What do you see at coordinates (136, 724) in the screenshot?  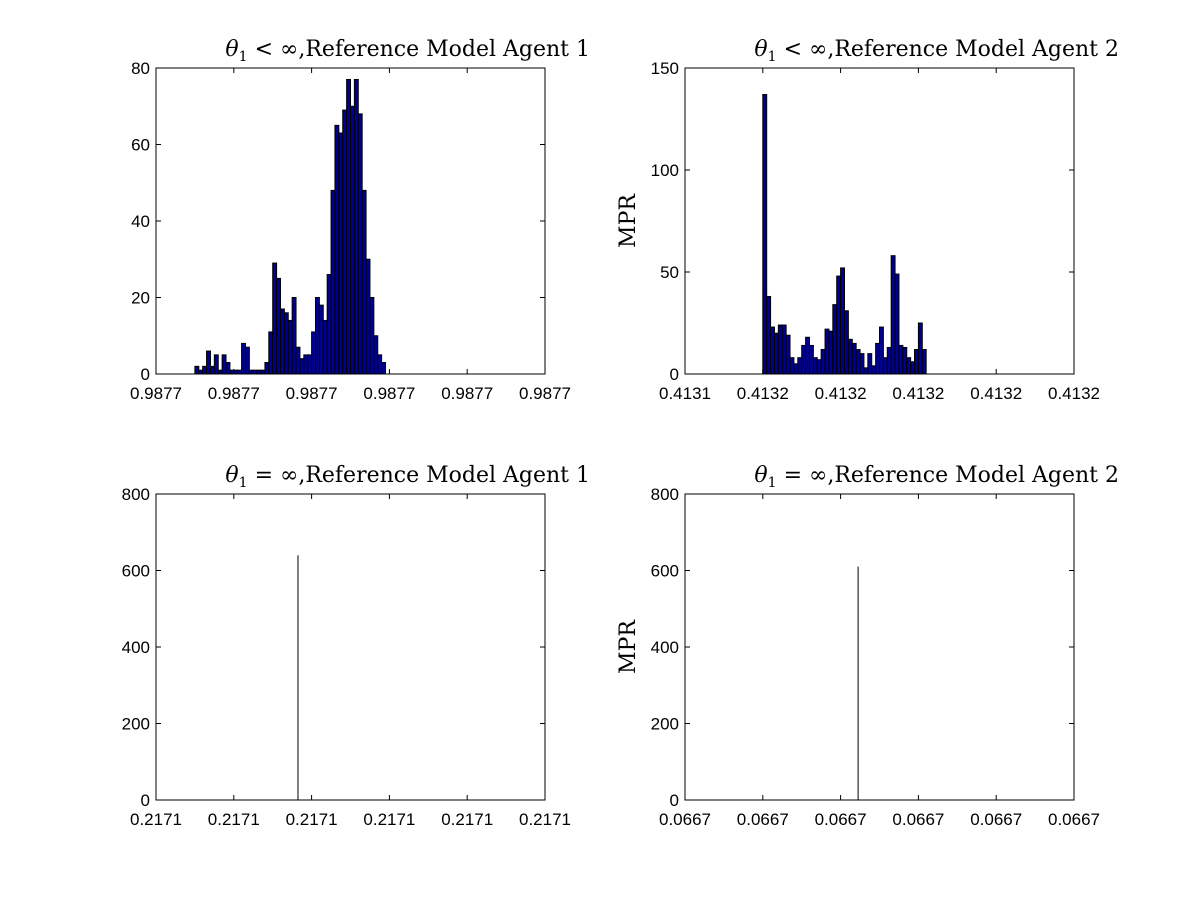 I see `y-tick-label: 200` at bounding box center [136, 724].